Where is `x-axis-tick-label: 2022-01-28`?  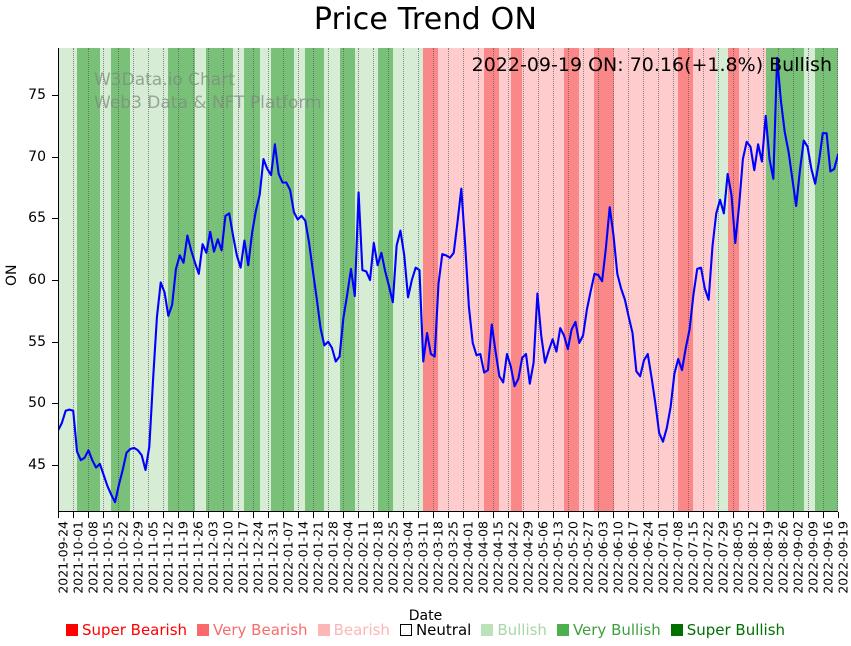
x-axis-tick-label: 2022-01-28 is located at coordinates (333, 557).